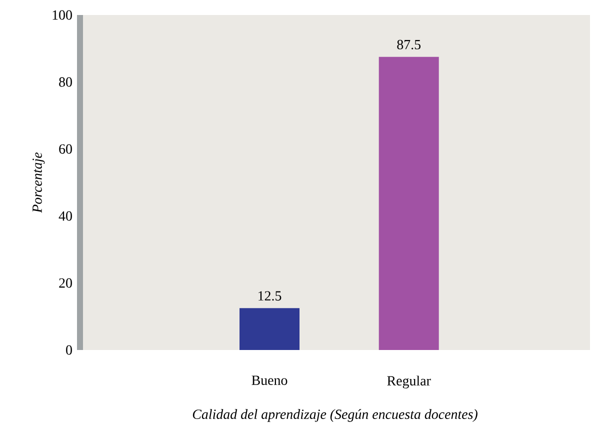 The image size is (595, 443). I want to click on data-label: 87.5, so click(409, 45).